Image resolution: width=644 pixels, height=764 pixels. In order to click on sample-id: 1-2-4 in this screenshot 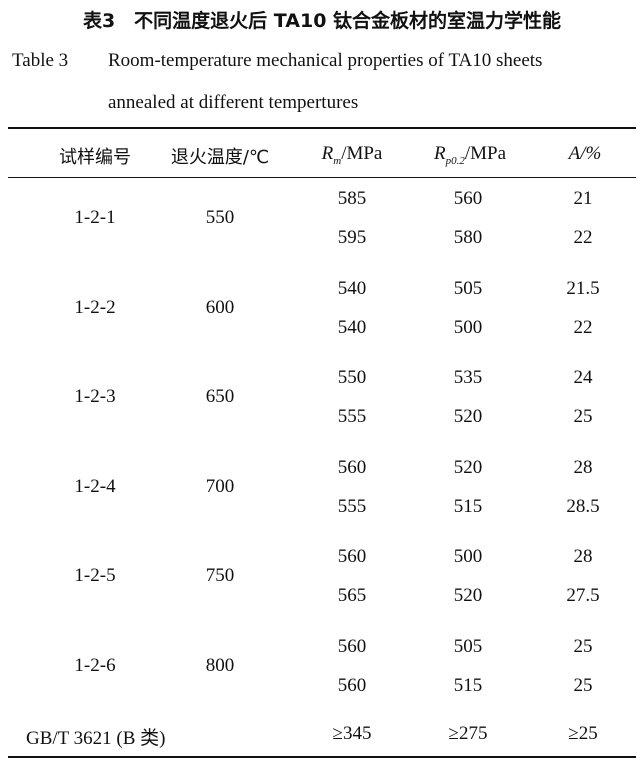, I will do `click(95, 486)`.